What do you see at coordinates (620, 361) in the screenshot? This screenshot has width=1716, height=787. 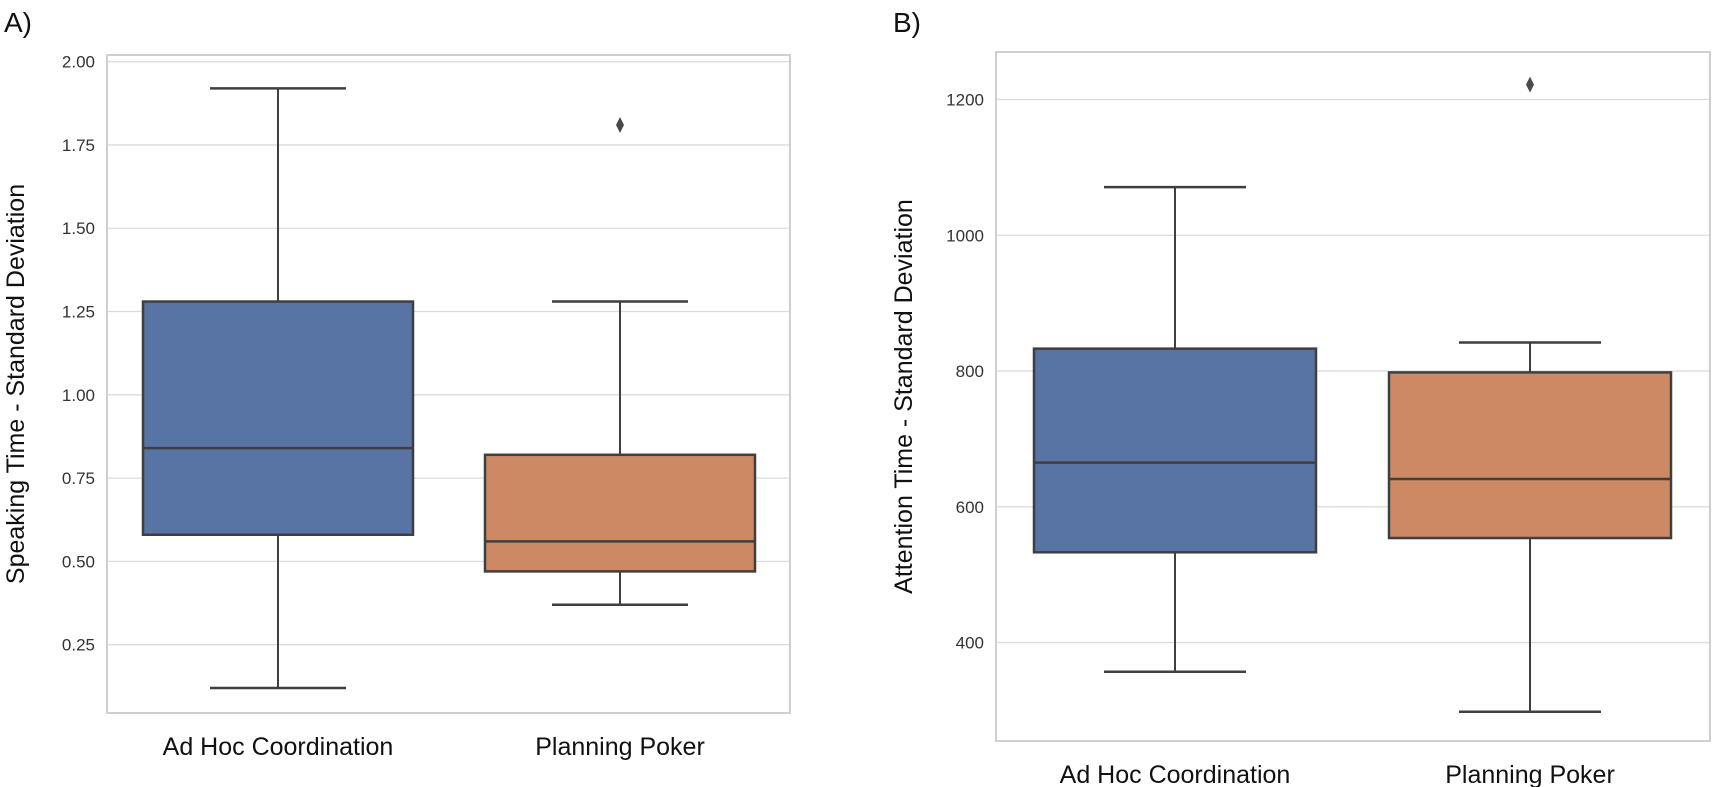 I see `panel-a-box-planning-poker` at bounding box center [620, 361].